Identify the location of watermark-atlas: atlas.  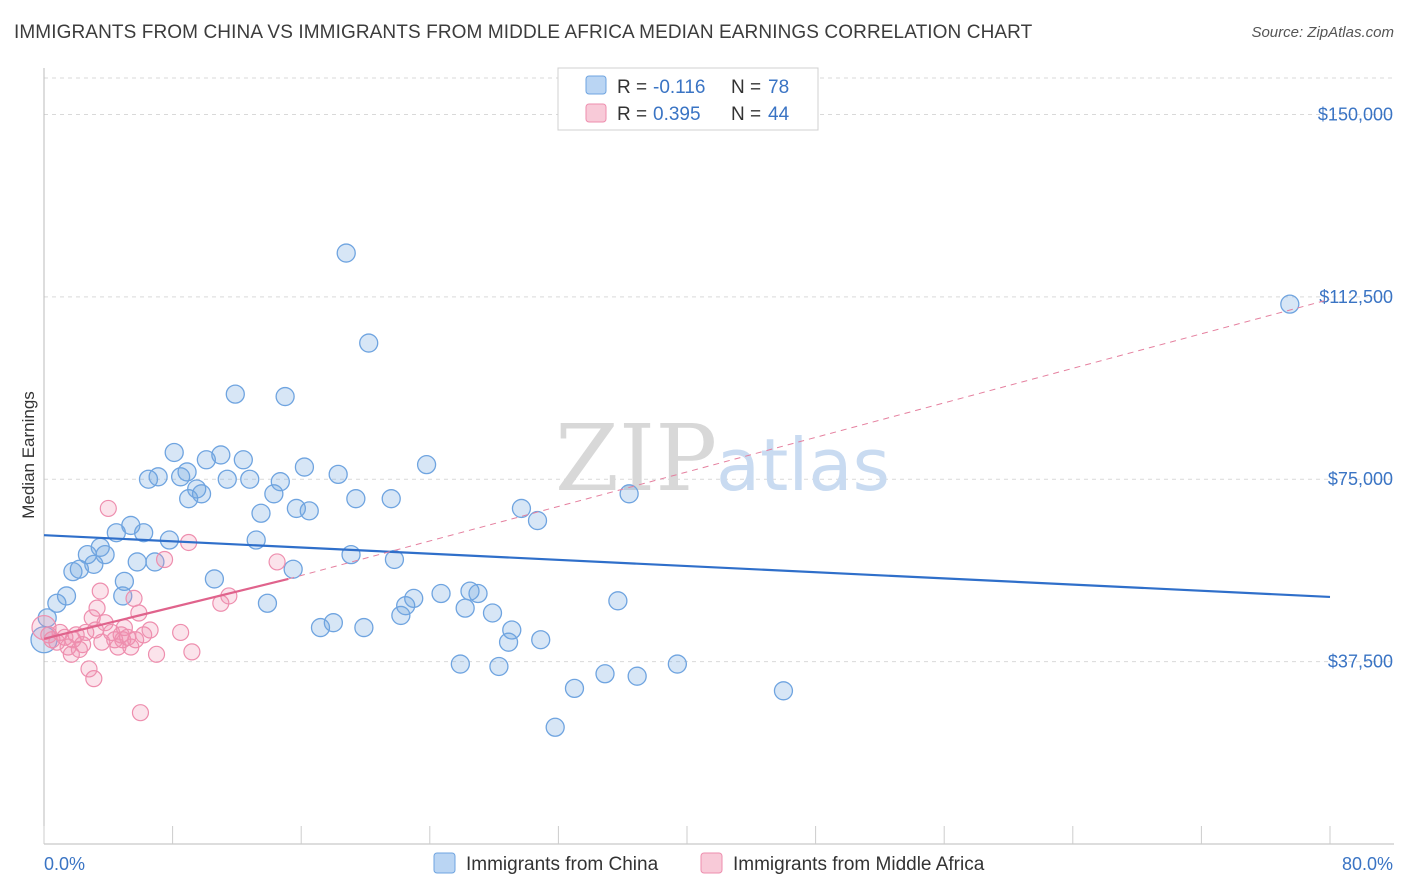
(803, 465).